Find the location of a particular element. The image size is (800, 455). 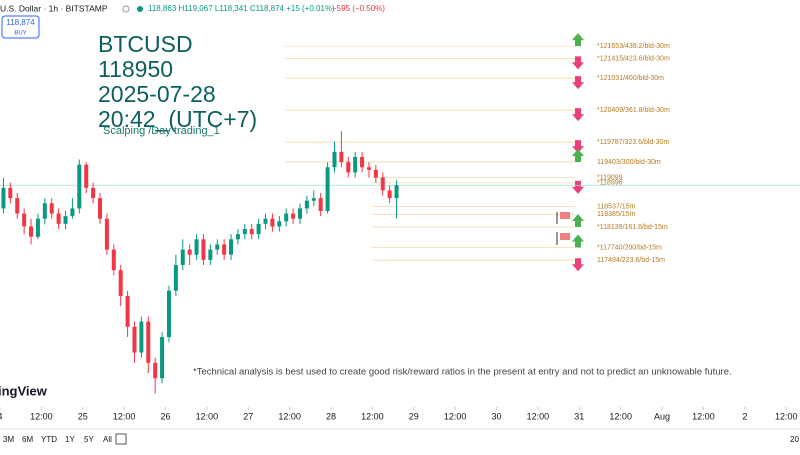

level-label: *121031/400/bld-30m is located at coordinates (630, 78).